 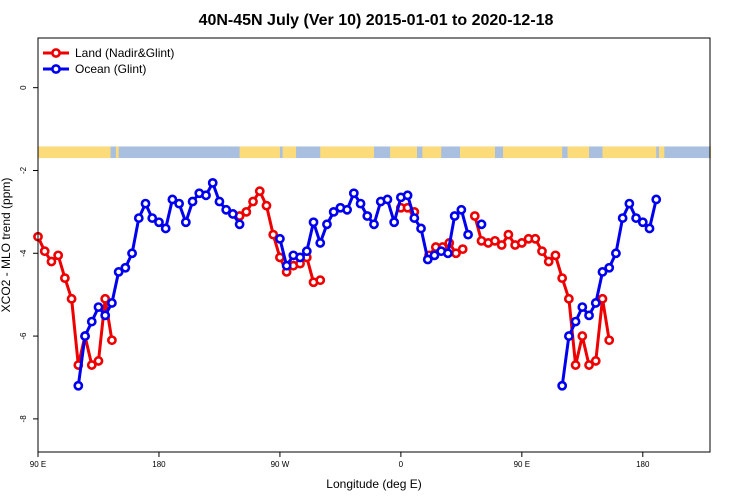 I want to click on land-ocean-band, so click(x=374, y=152).